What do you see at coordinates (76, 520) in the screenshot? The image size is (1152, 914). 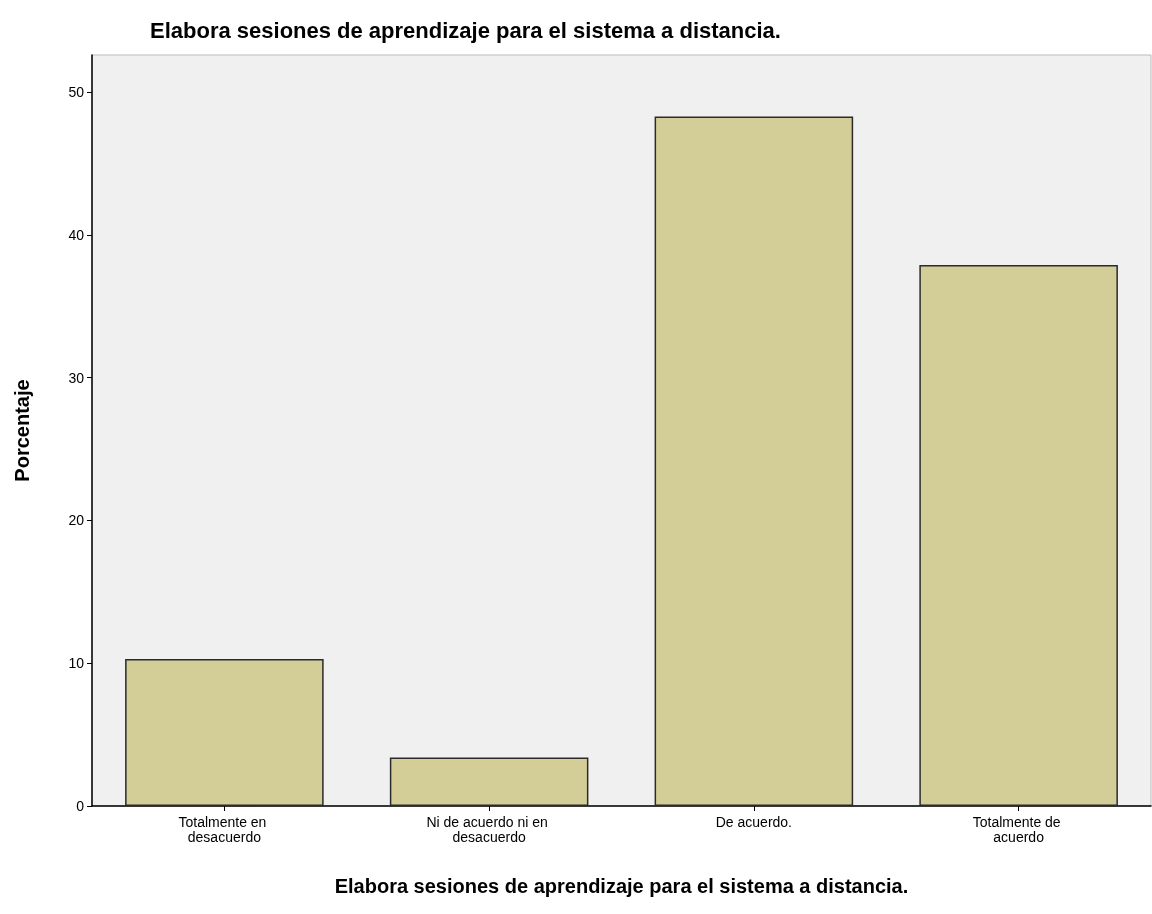 I see `y-tick-label: 20` at bounding box center [76, 520].